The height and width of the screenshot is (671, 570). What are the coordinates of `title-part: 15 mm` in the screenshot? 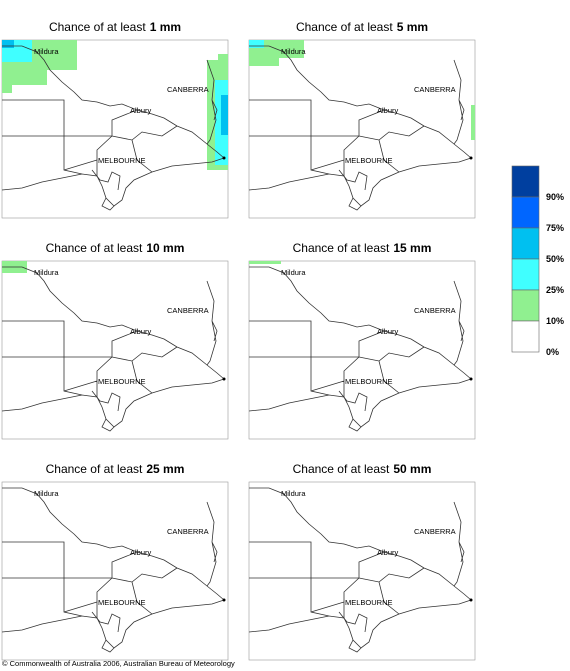 It's located at (412, 248).